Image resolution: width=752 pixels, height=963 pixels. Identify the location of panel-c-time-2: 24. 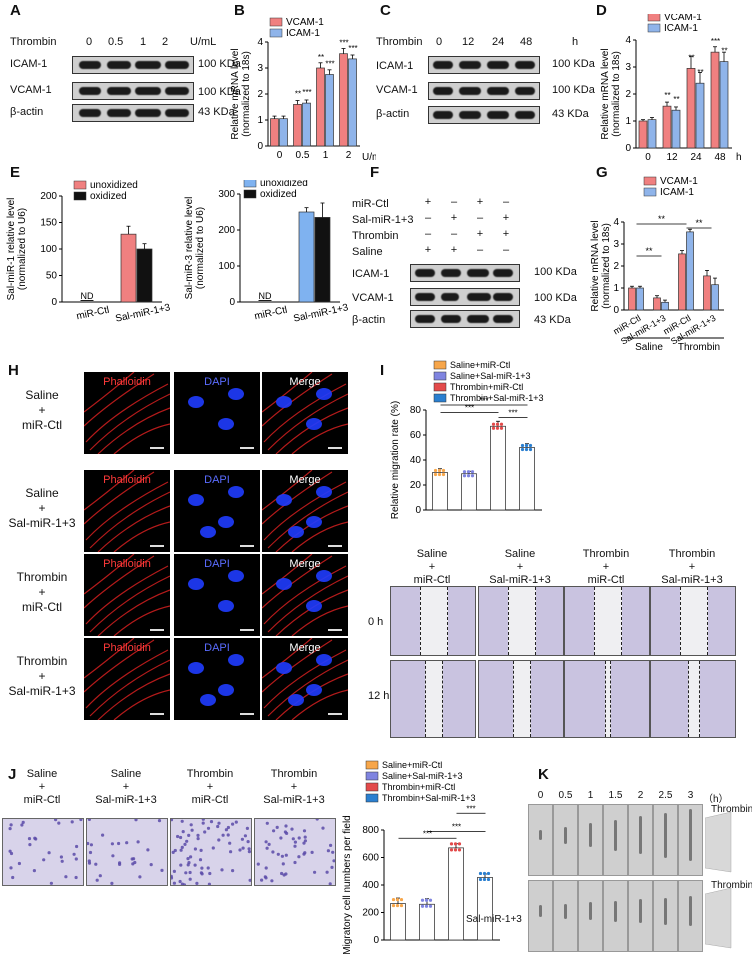
(498, 42).